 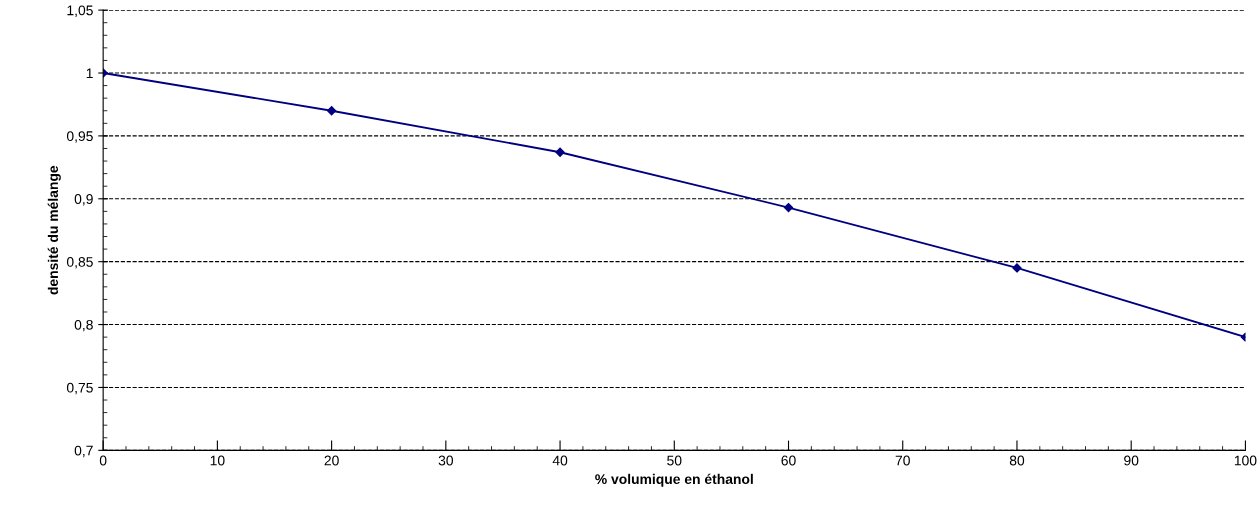 I want to click on x-tick-label: 20, so click(x=331, y=460).